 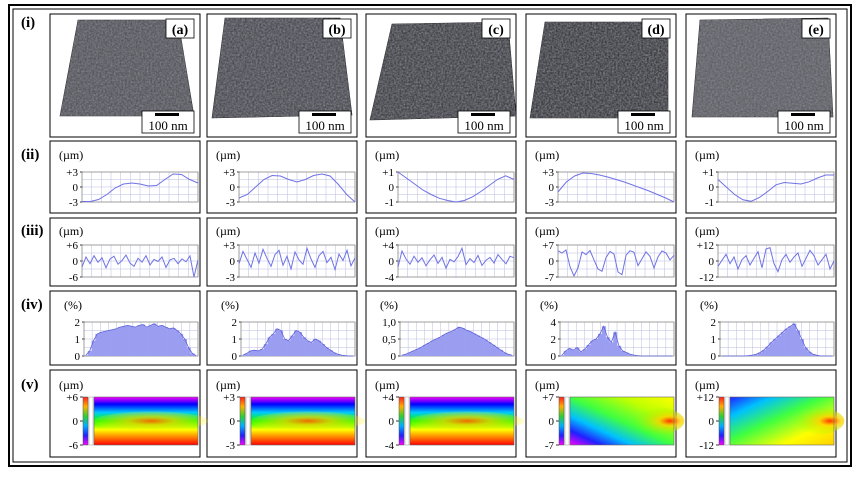 What do you see at coordinates (706, 446) in the screenshot?
I see `y-tick-label: -12` at bounding box center [706, 446].